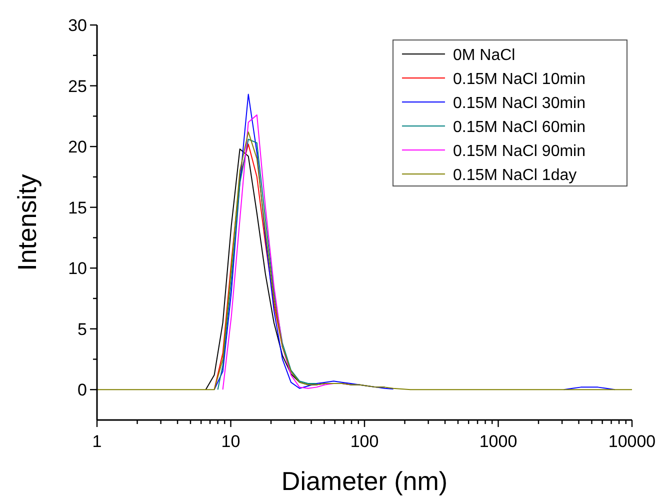 This screenshot has height=502, width=671. What do you see at coordinates (498, 441) in the screenshot?
I see `x-tick-label: 1000` at bounding box center [498, 441].